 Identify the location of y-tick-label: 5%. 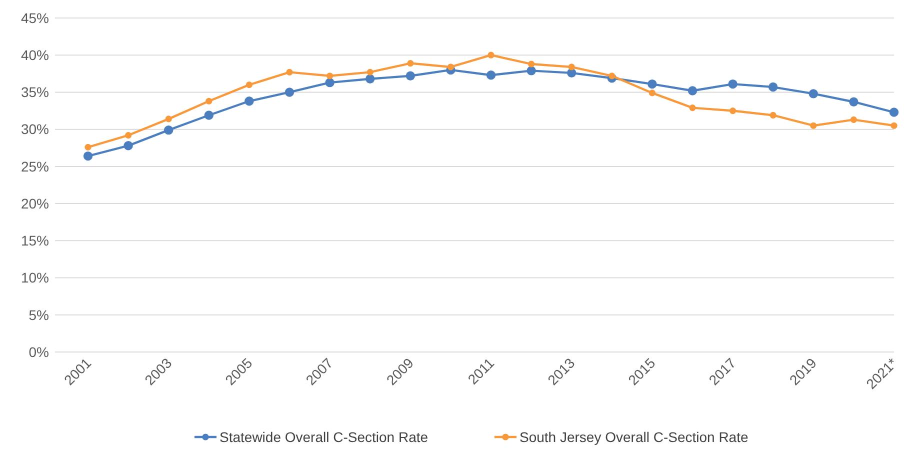
(38, 314).